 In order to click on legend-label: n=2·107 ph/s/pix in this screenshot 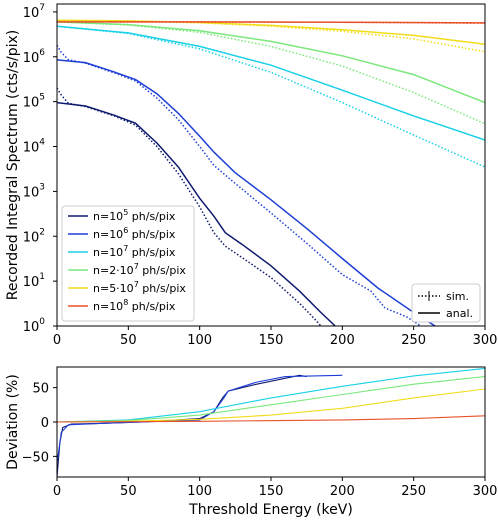, I will do `click(139, 269)`.